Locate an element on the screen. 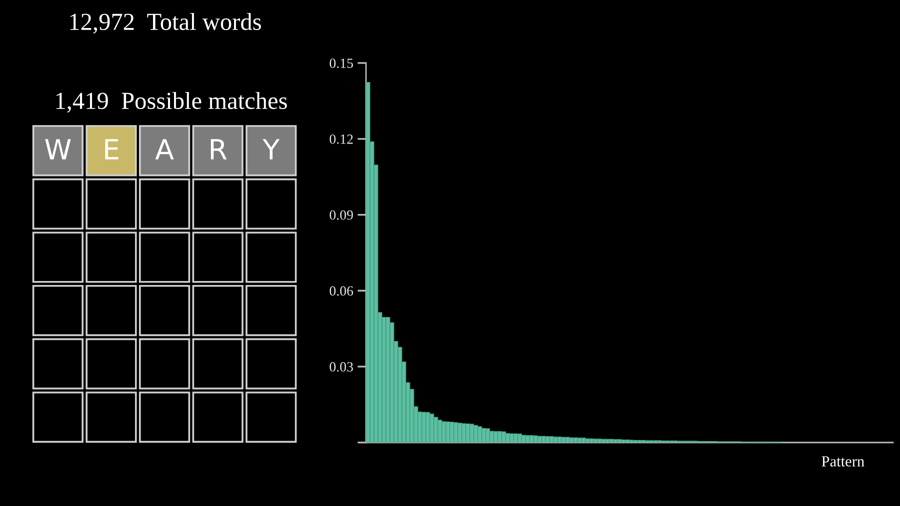 Image resolution: width=900 pixels, height=506 pixels. x-axis-title: Pattern is located at coordinates (843, 461).